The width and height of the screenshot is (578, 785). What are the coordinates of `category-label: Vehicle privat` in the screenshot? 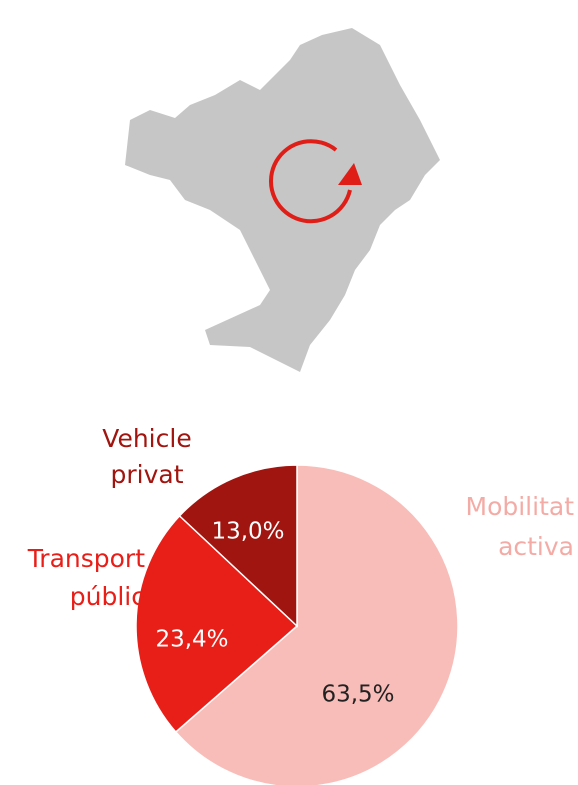 It's located at (146, 456).